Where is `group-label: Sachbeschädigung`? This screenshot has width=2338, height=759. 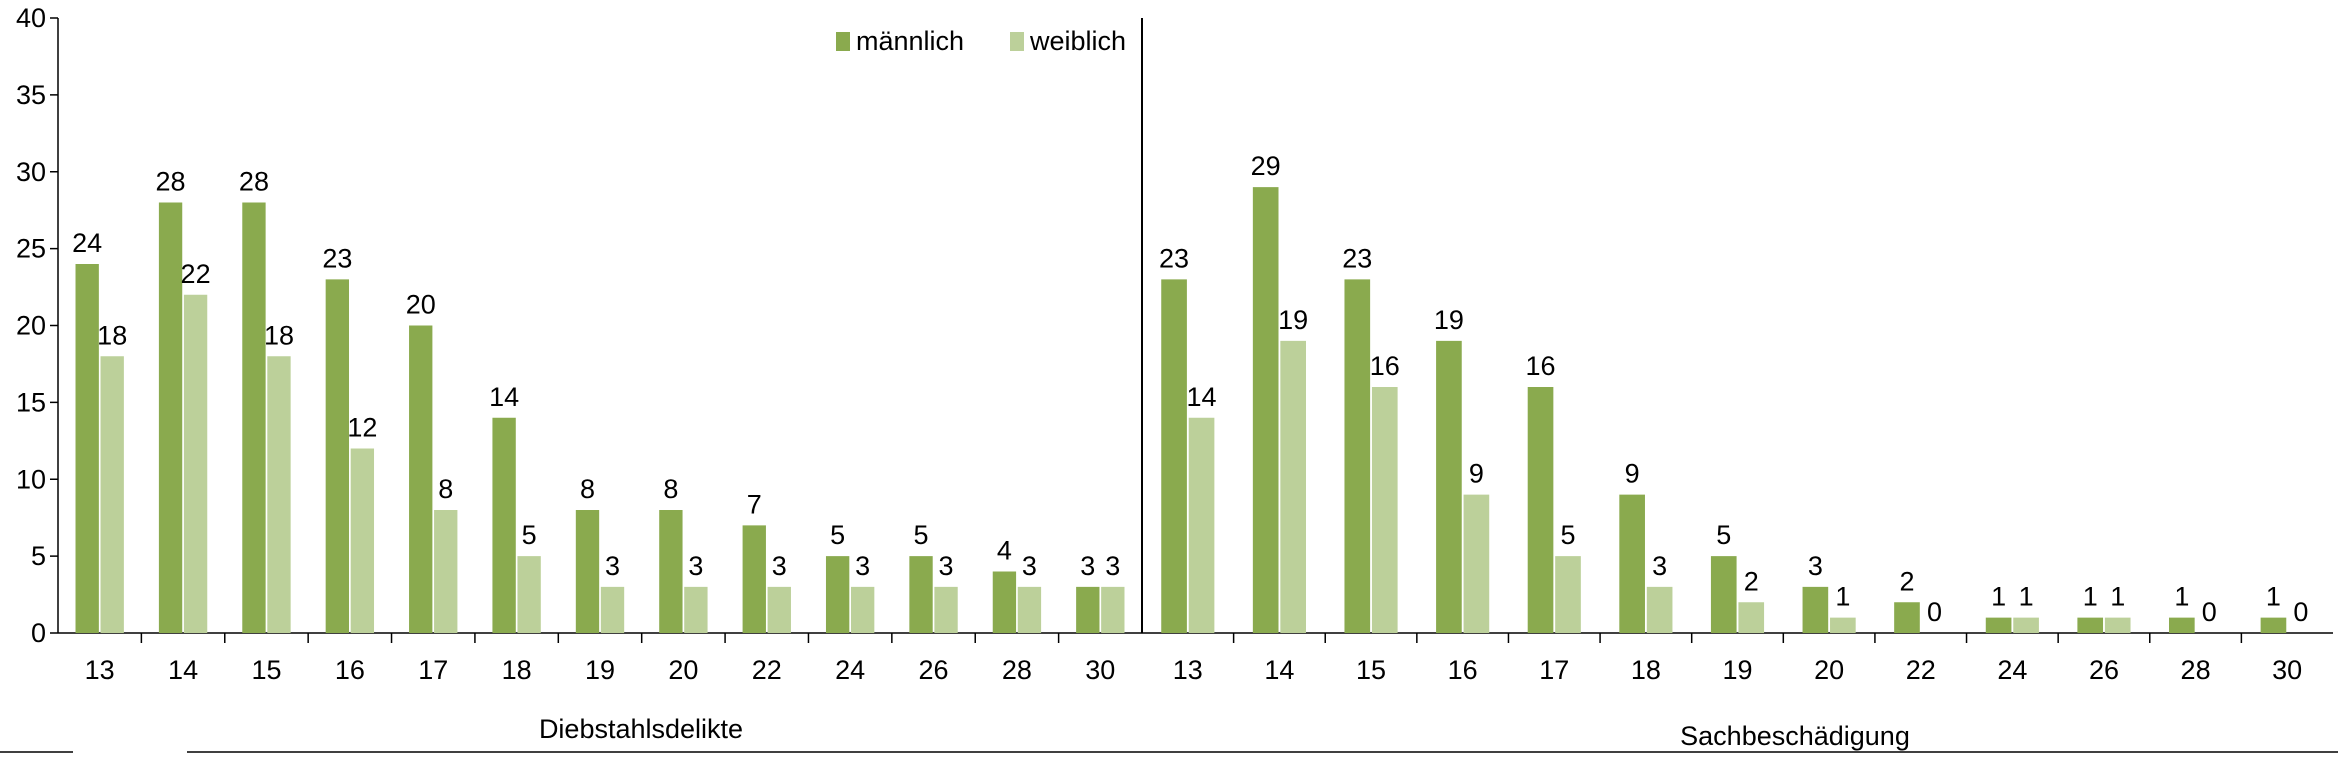 group-label: Sachbeschädigung is located at coordinates (1795, 736).